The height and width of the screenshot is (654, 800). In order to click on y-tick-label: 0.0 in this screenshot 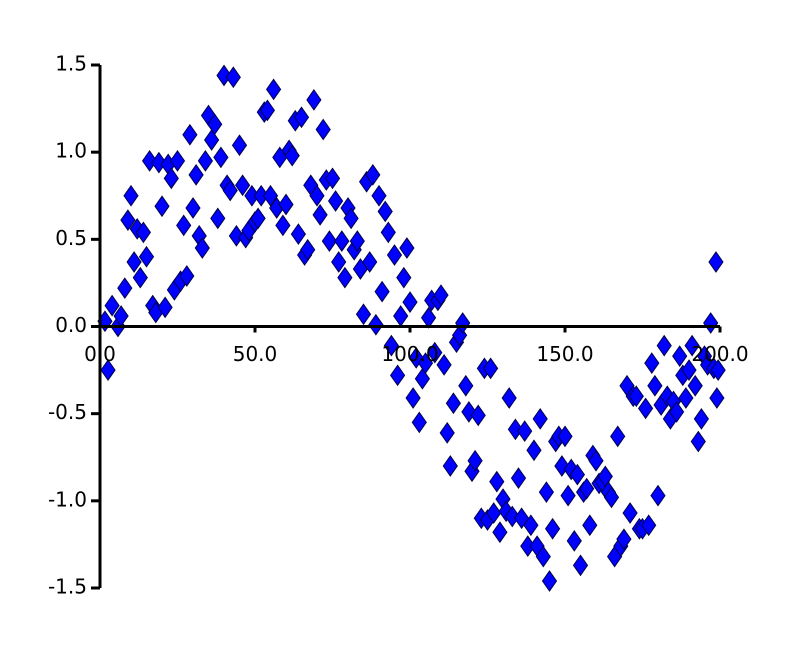, I will do `click(71, 325)`.